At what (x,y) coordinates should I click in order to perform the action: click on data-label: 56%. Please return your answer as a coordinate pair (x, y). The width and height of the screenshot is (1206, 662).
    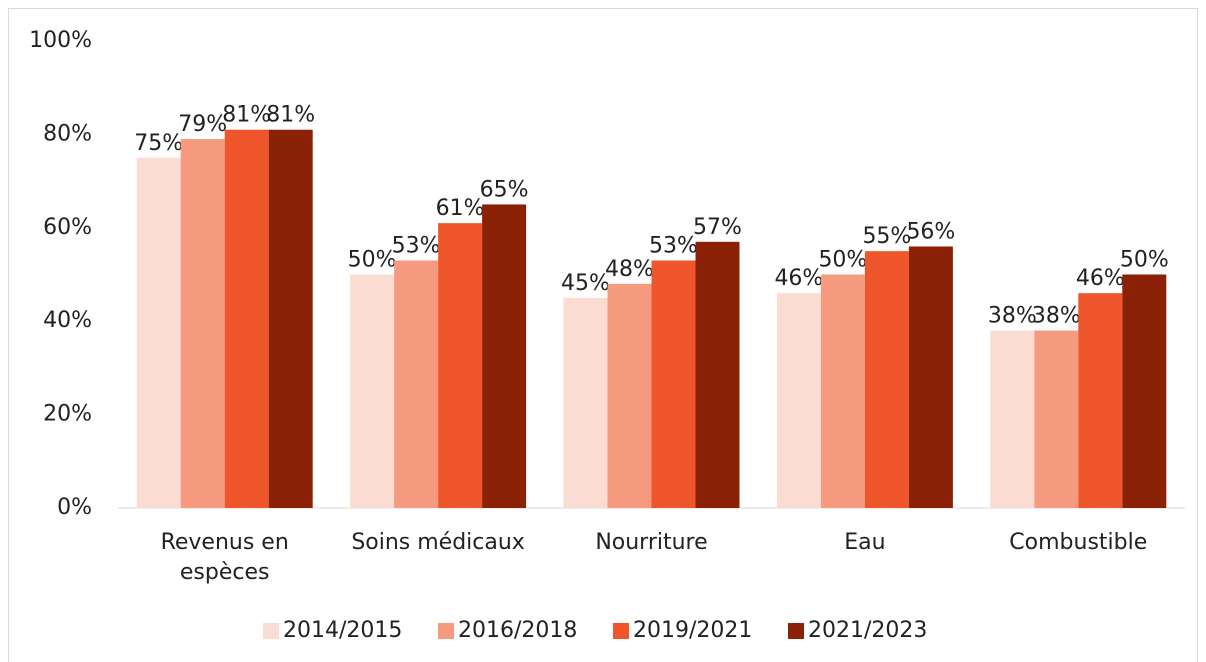
    Looking at the image, I should click on (930, 231).